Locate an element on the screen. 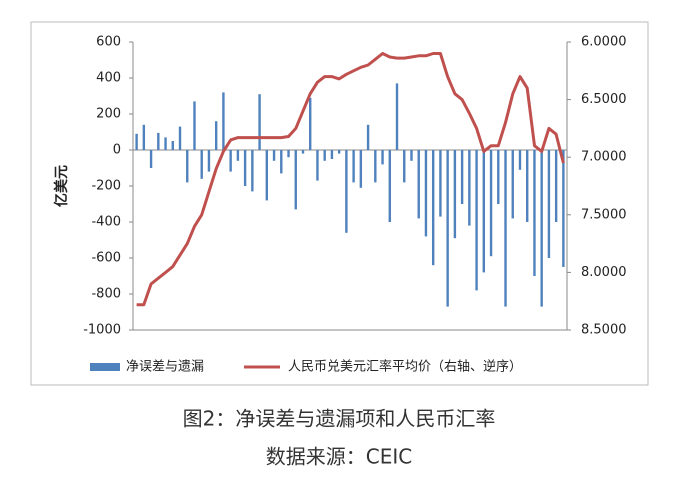 This screenshot has height=486, width=678. y2-tick-label: 8.0000 is located at coordinates (604, 272).